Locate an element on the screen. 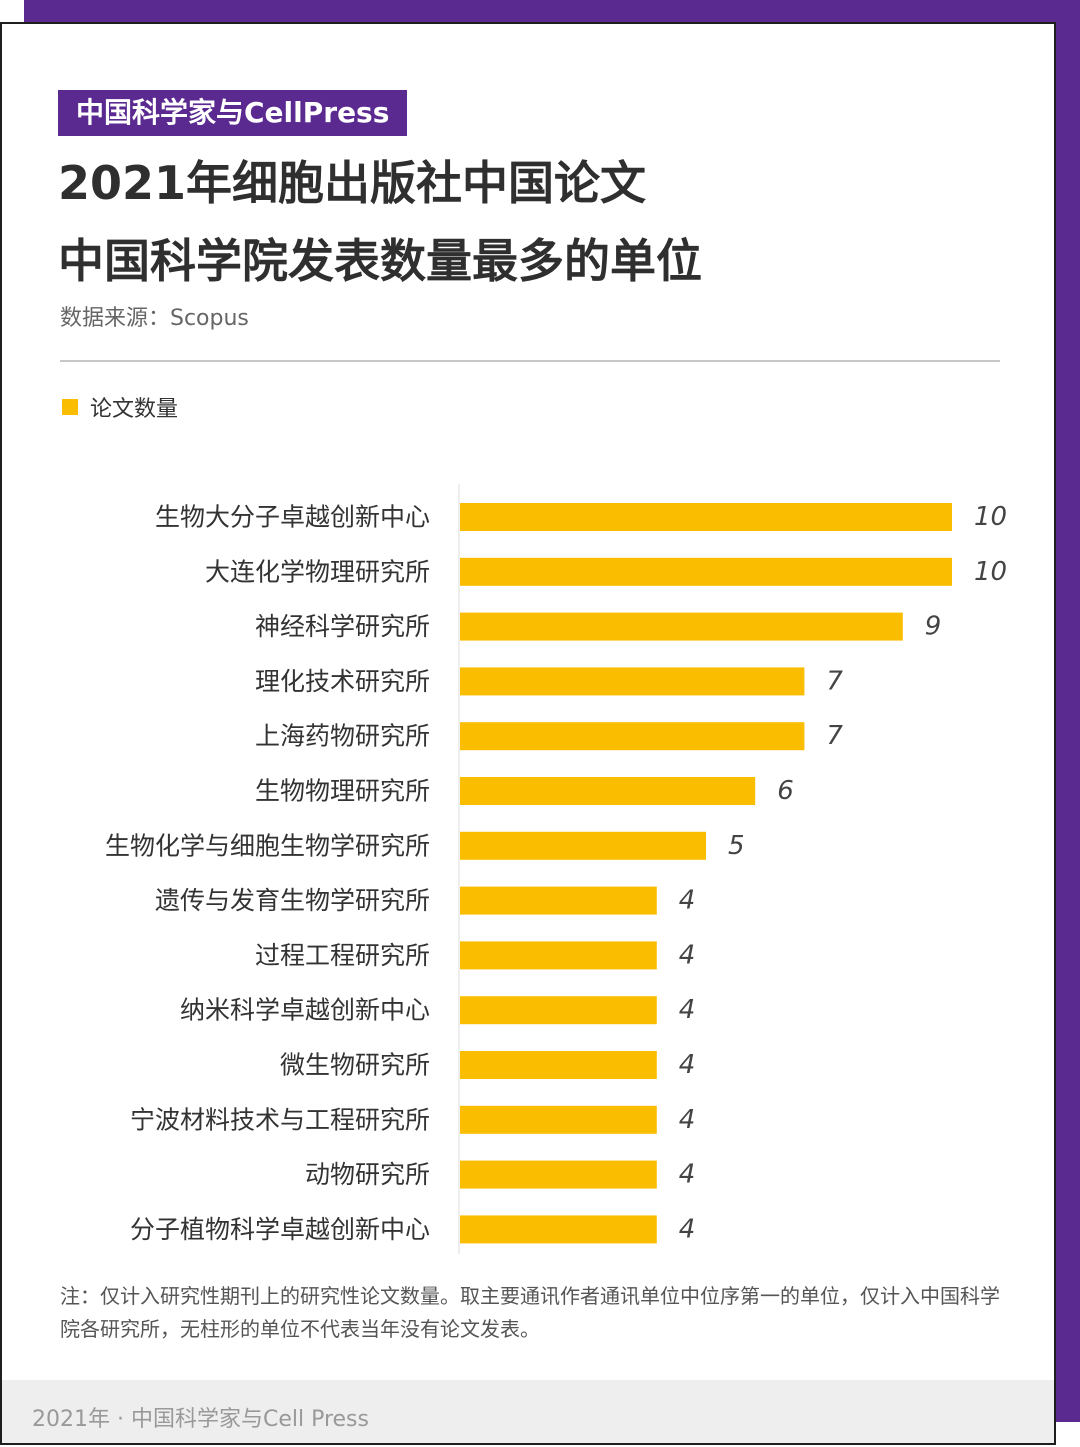 The height and width of the screenshot is (1447, 1080). footer-text: 2021年 · 中国科学家与Cell Press is located at coordinates (200, 1419).